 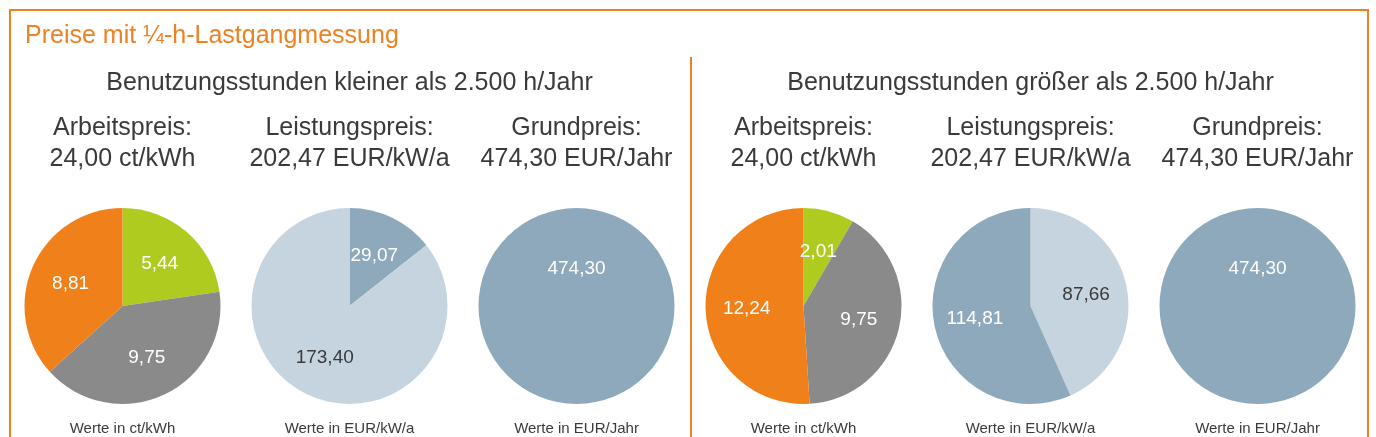 I want to click on data-label: 173,40, so click(x=324, y=357).